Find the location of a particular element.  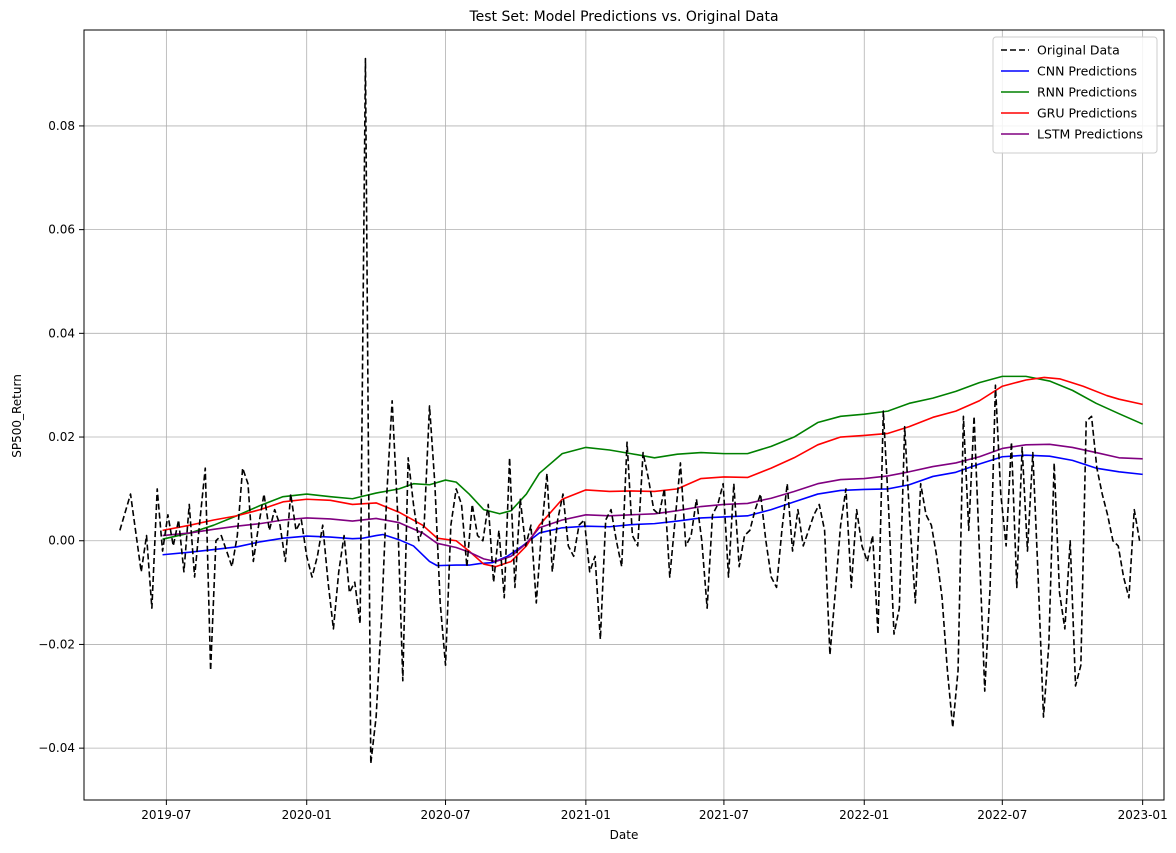

y-tick-label: 0.08 is located at coordinates (61, 126).